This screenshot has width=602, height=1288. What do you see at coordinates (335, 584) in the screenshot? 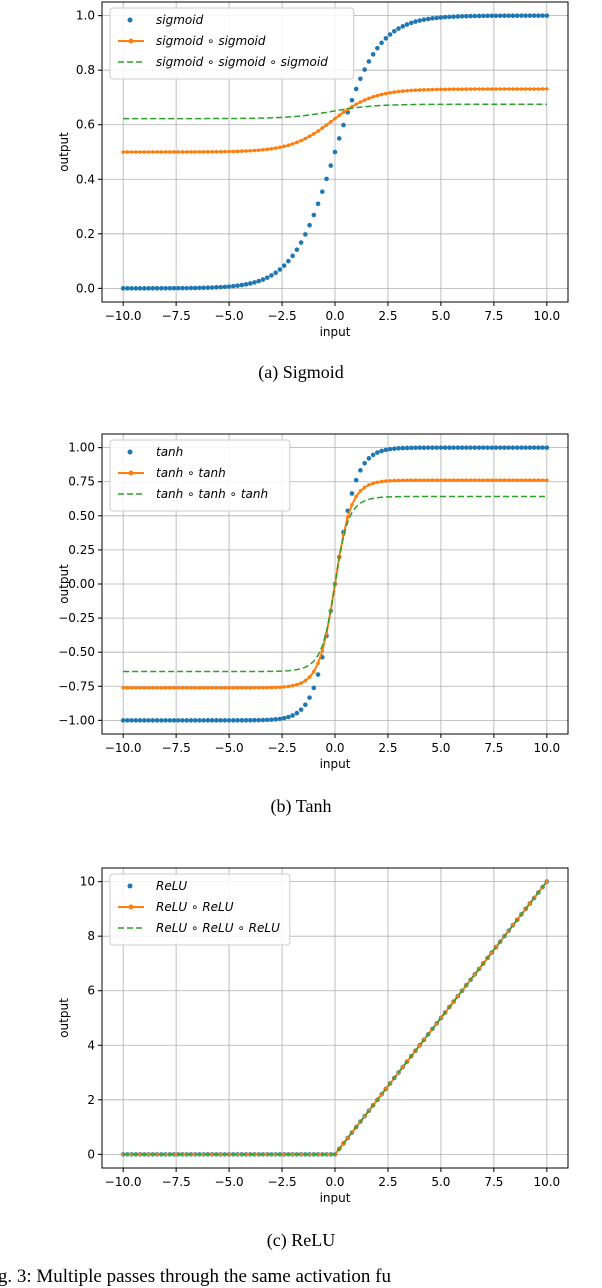
I see `series-line` at bounding box center [335, 584].